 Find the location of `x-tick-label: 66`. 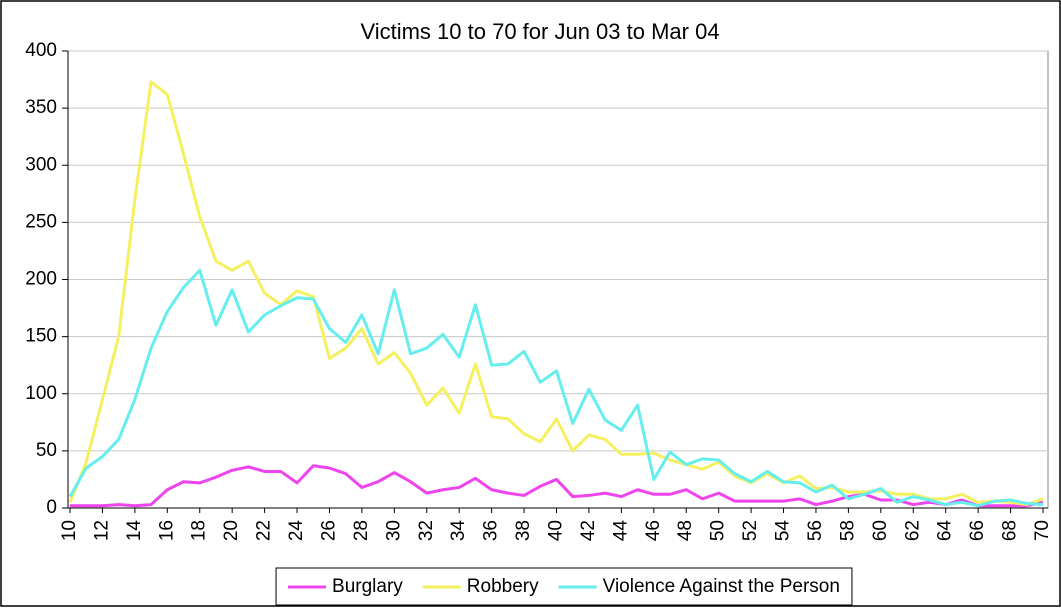

x-tick-label: 66 is located at coordinates (977, 530).